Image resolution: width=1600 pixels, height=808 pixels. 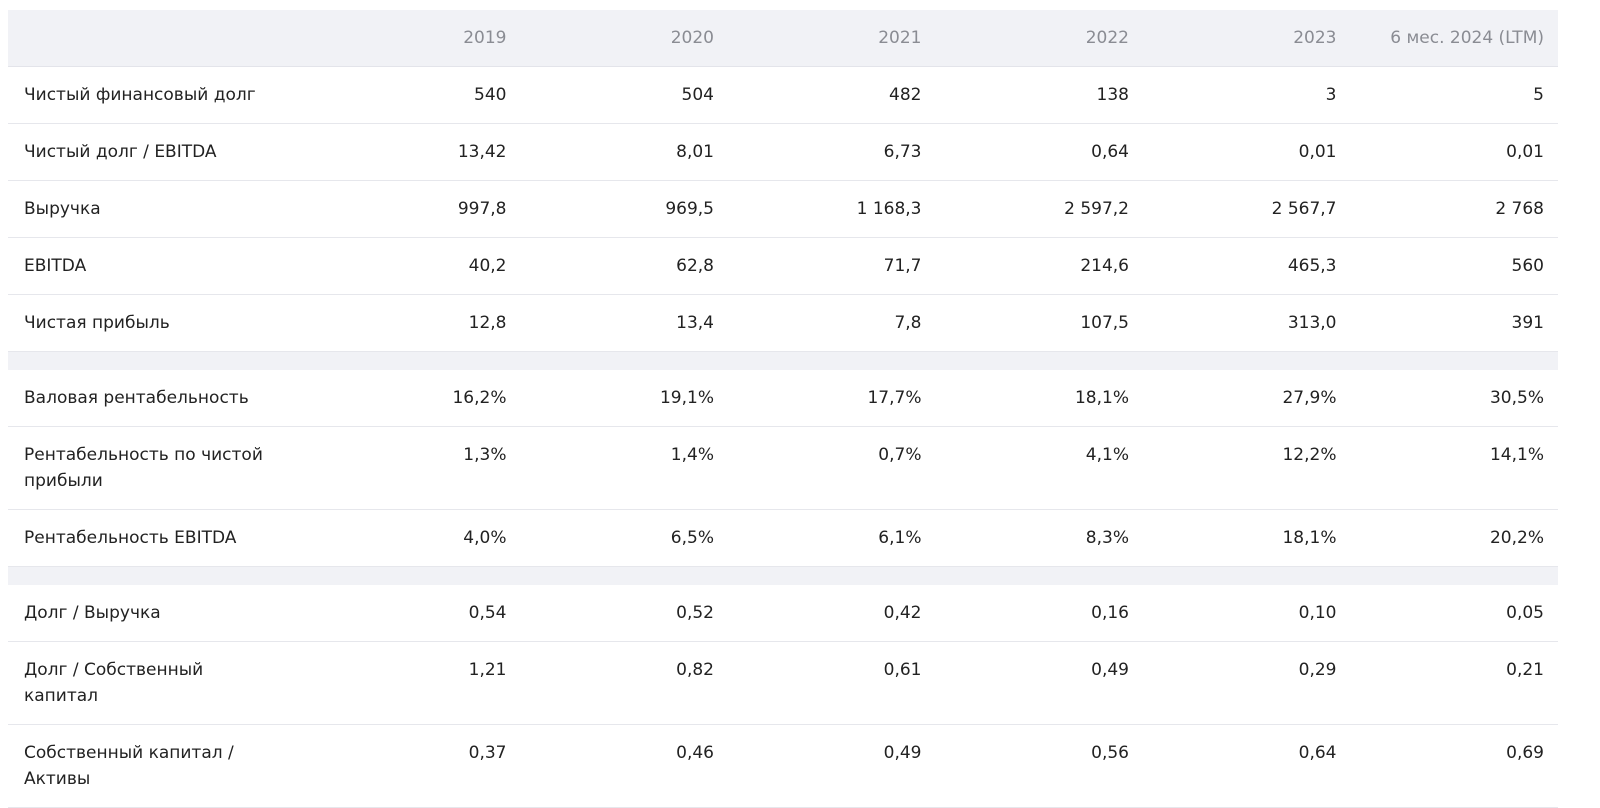 I want to click on value-cell: 2 597,2, so click(x=1039, y=209).